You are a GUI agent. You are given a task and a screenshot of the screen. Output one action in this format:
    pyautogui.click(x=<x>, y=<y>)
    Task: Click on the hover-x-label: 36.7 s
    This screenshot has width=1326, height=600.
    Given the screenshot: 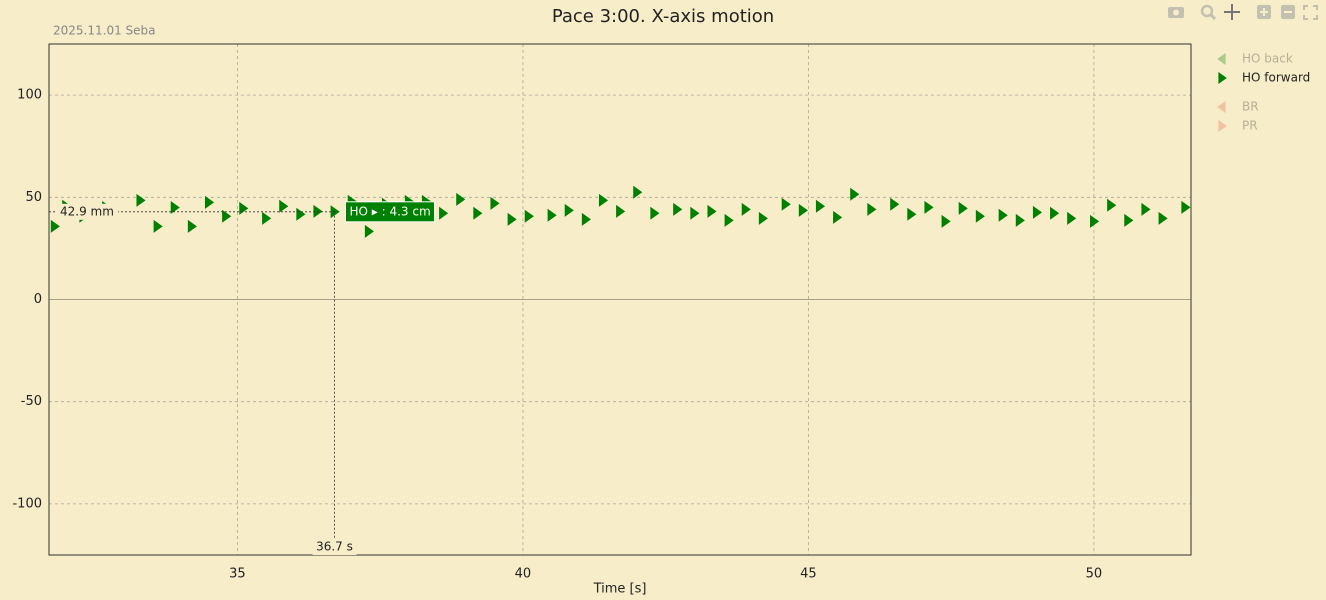 What is the action you would take?
    pyautogui.click(x=334, y=547)
    